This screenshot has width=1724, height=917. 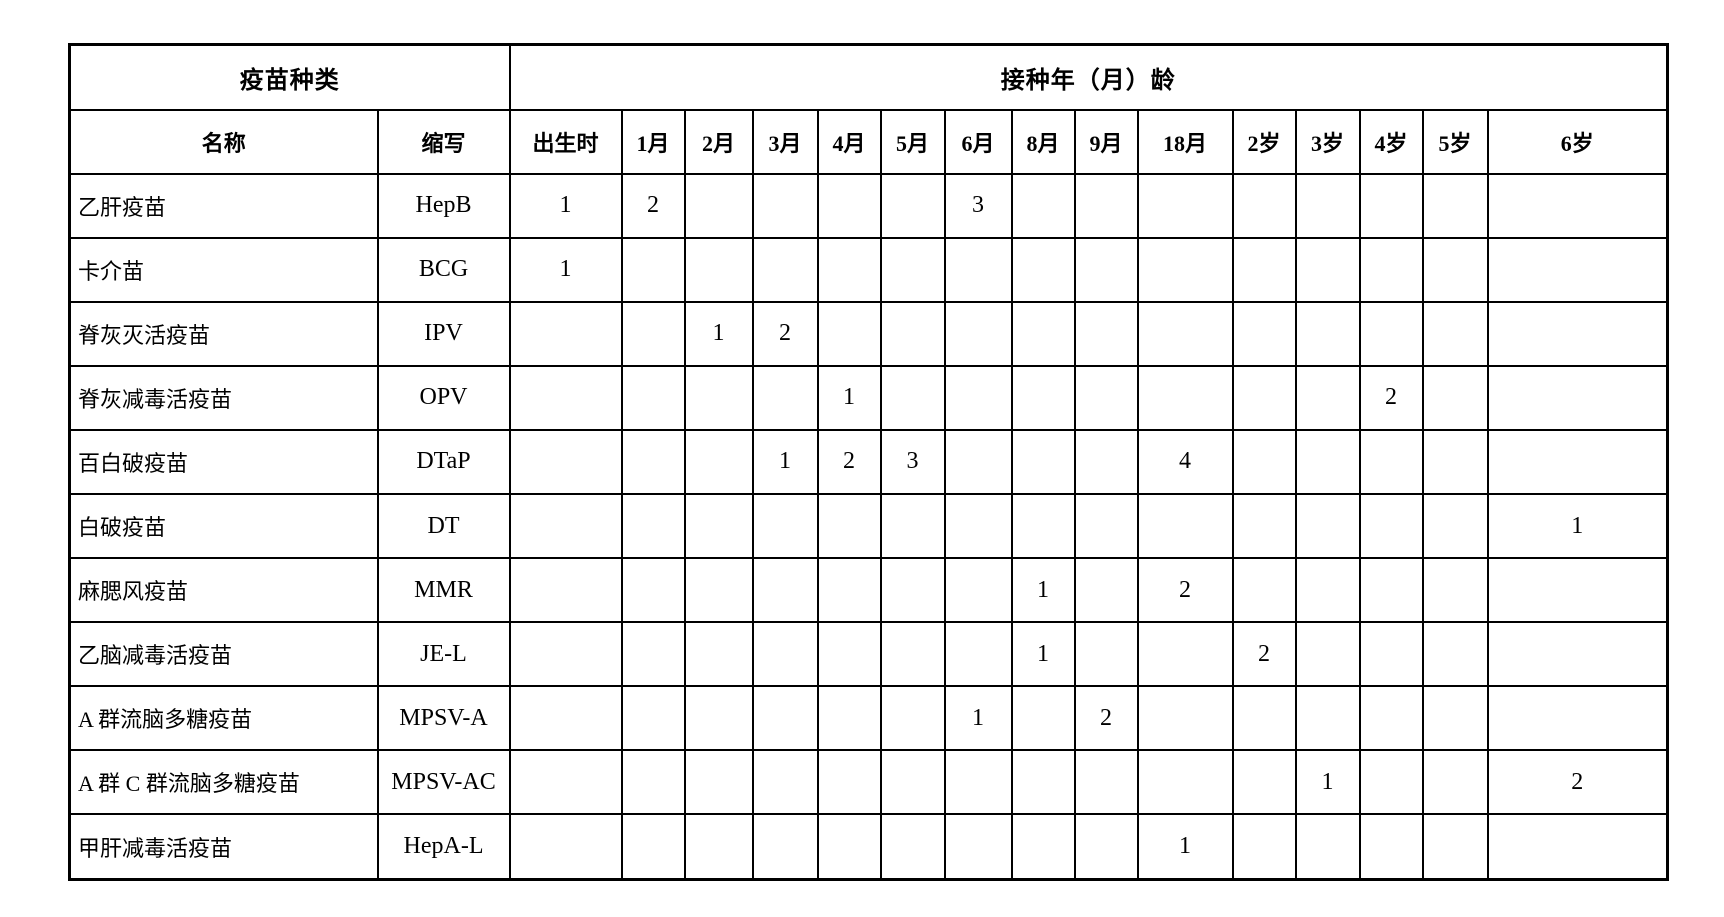 I want to click on name-column-header: 名称, so click(x=223, y=141).